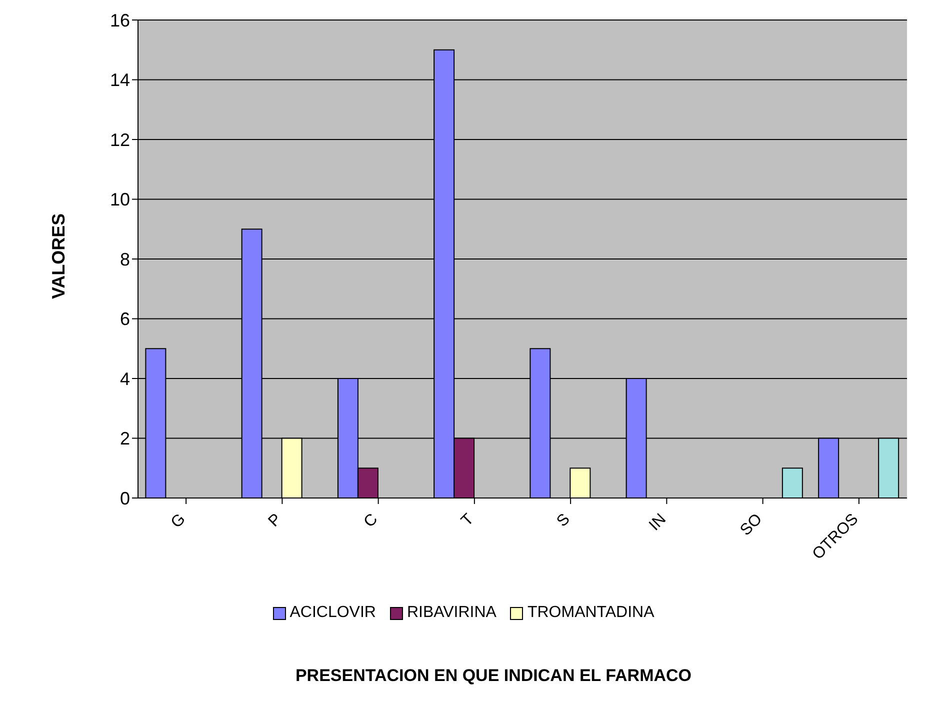  I want to click on bar, so click(792, 483).